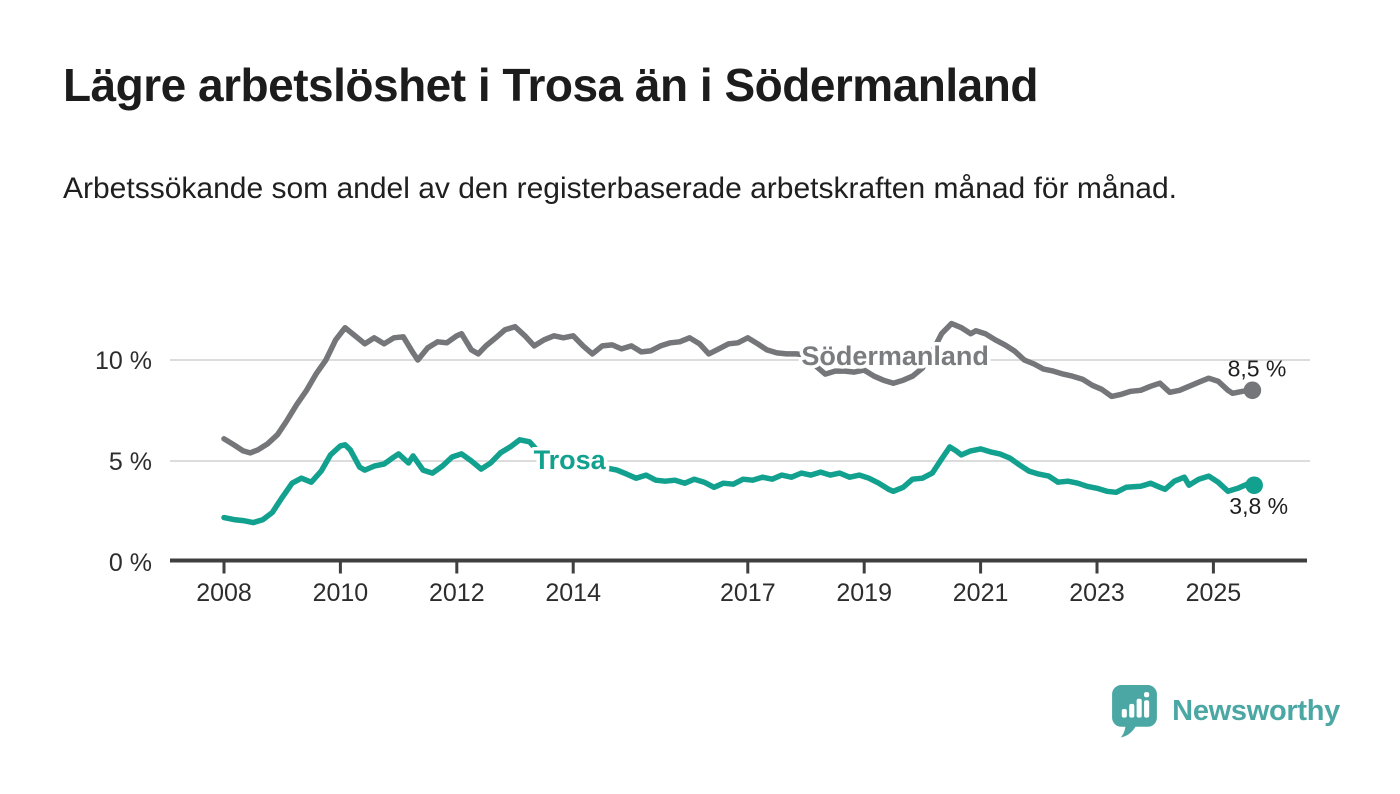 The width and height of the screenshot is (1400, 794). I want to click on series-label-sdermanland: Södermanland, so click(895, 356).